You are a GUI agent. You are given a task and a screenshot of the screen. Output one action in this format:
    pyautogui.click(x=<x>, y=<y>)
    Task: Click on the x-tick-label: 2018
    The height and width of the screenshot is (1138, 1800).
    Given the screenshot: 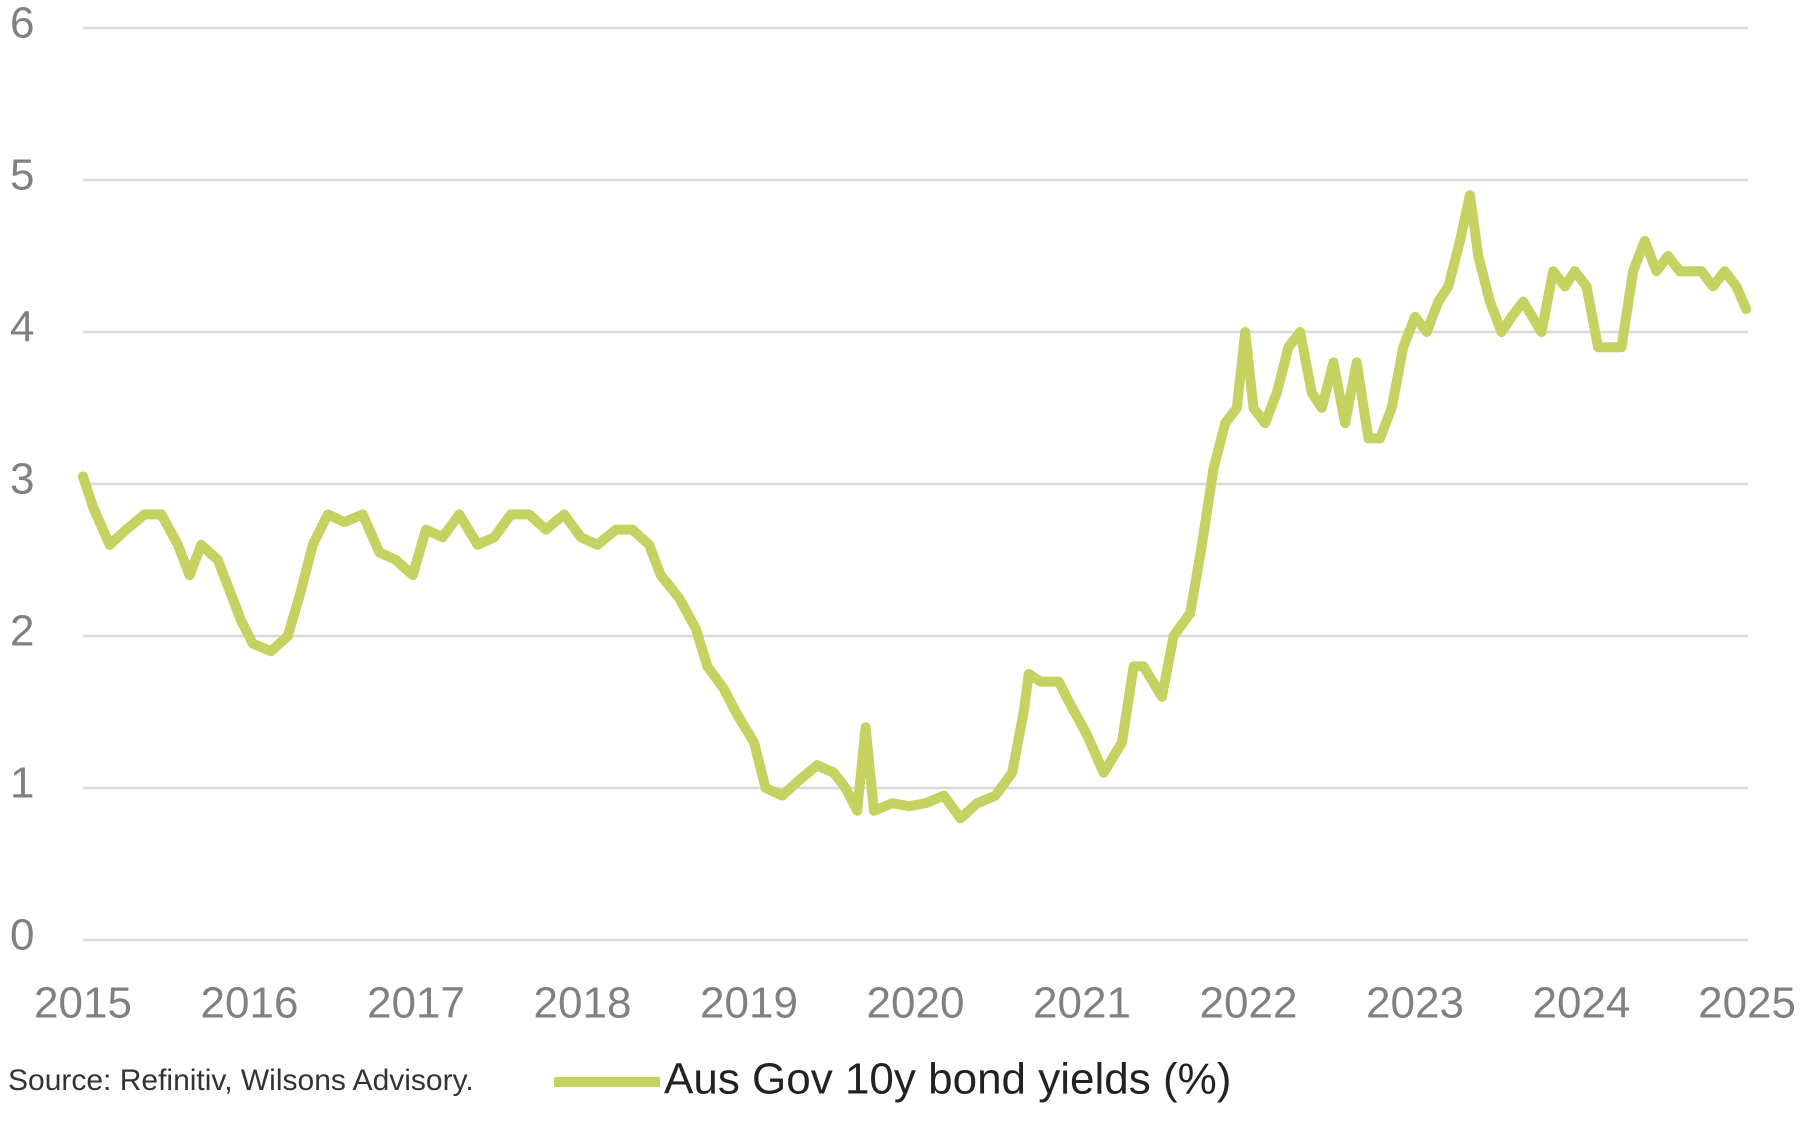 What is the action you would take?
    pyautogui.click(x=583, y=1003)
    